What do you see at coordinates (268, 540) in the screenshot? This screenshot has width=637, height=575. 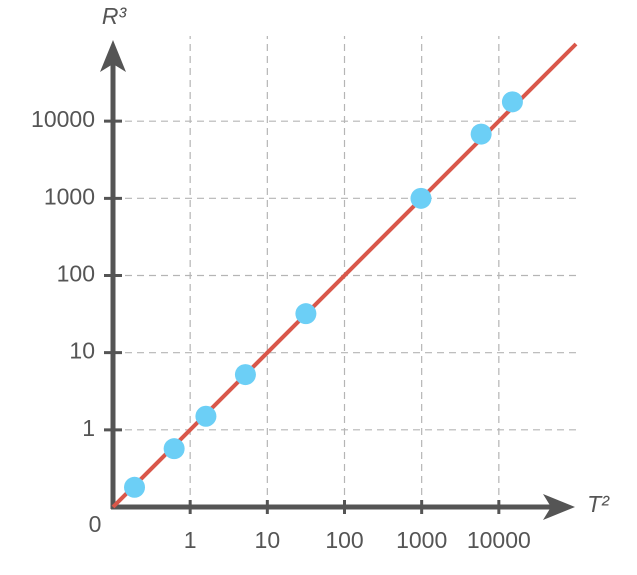 I see `x-tick-label: 10` at bounding box center [268, 540].